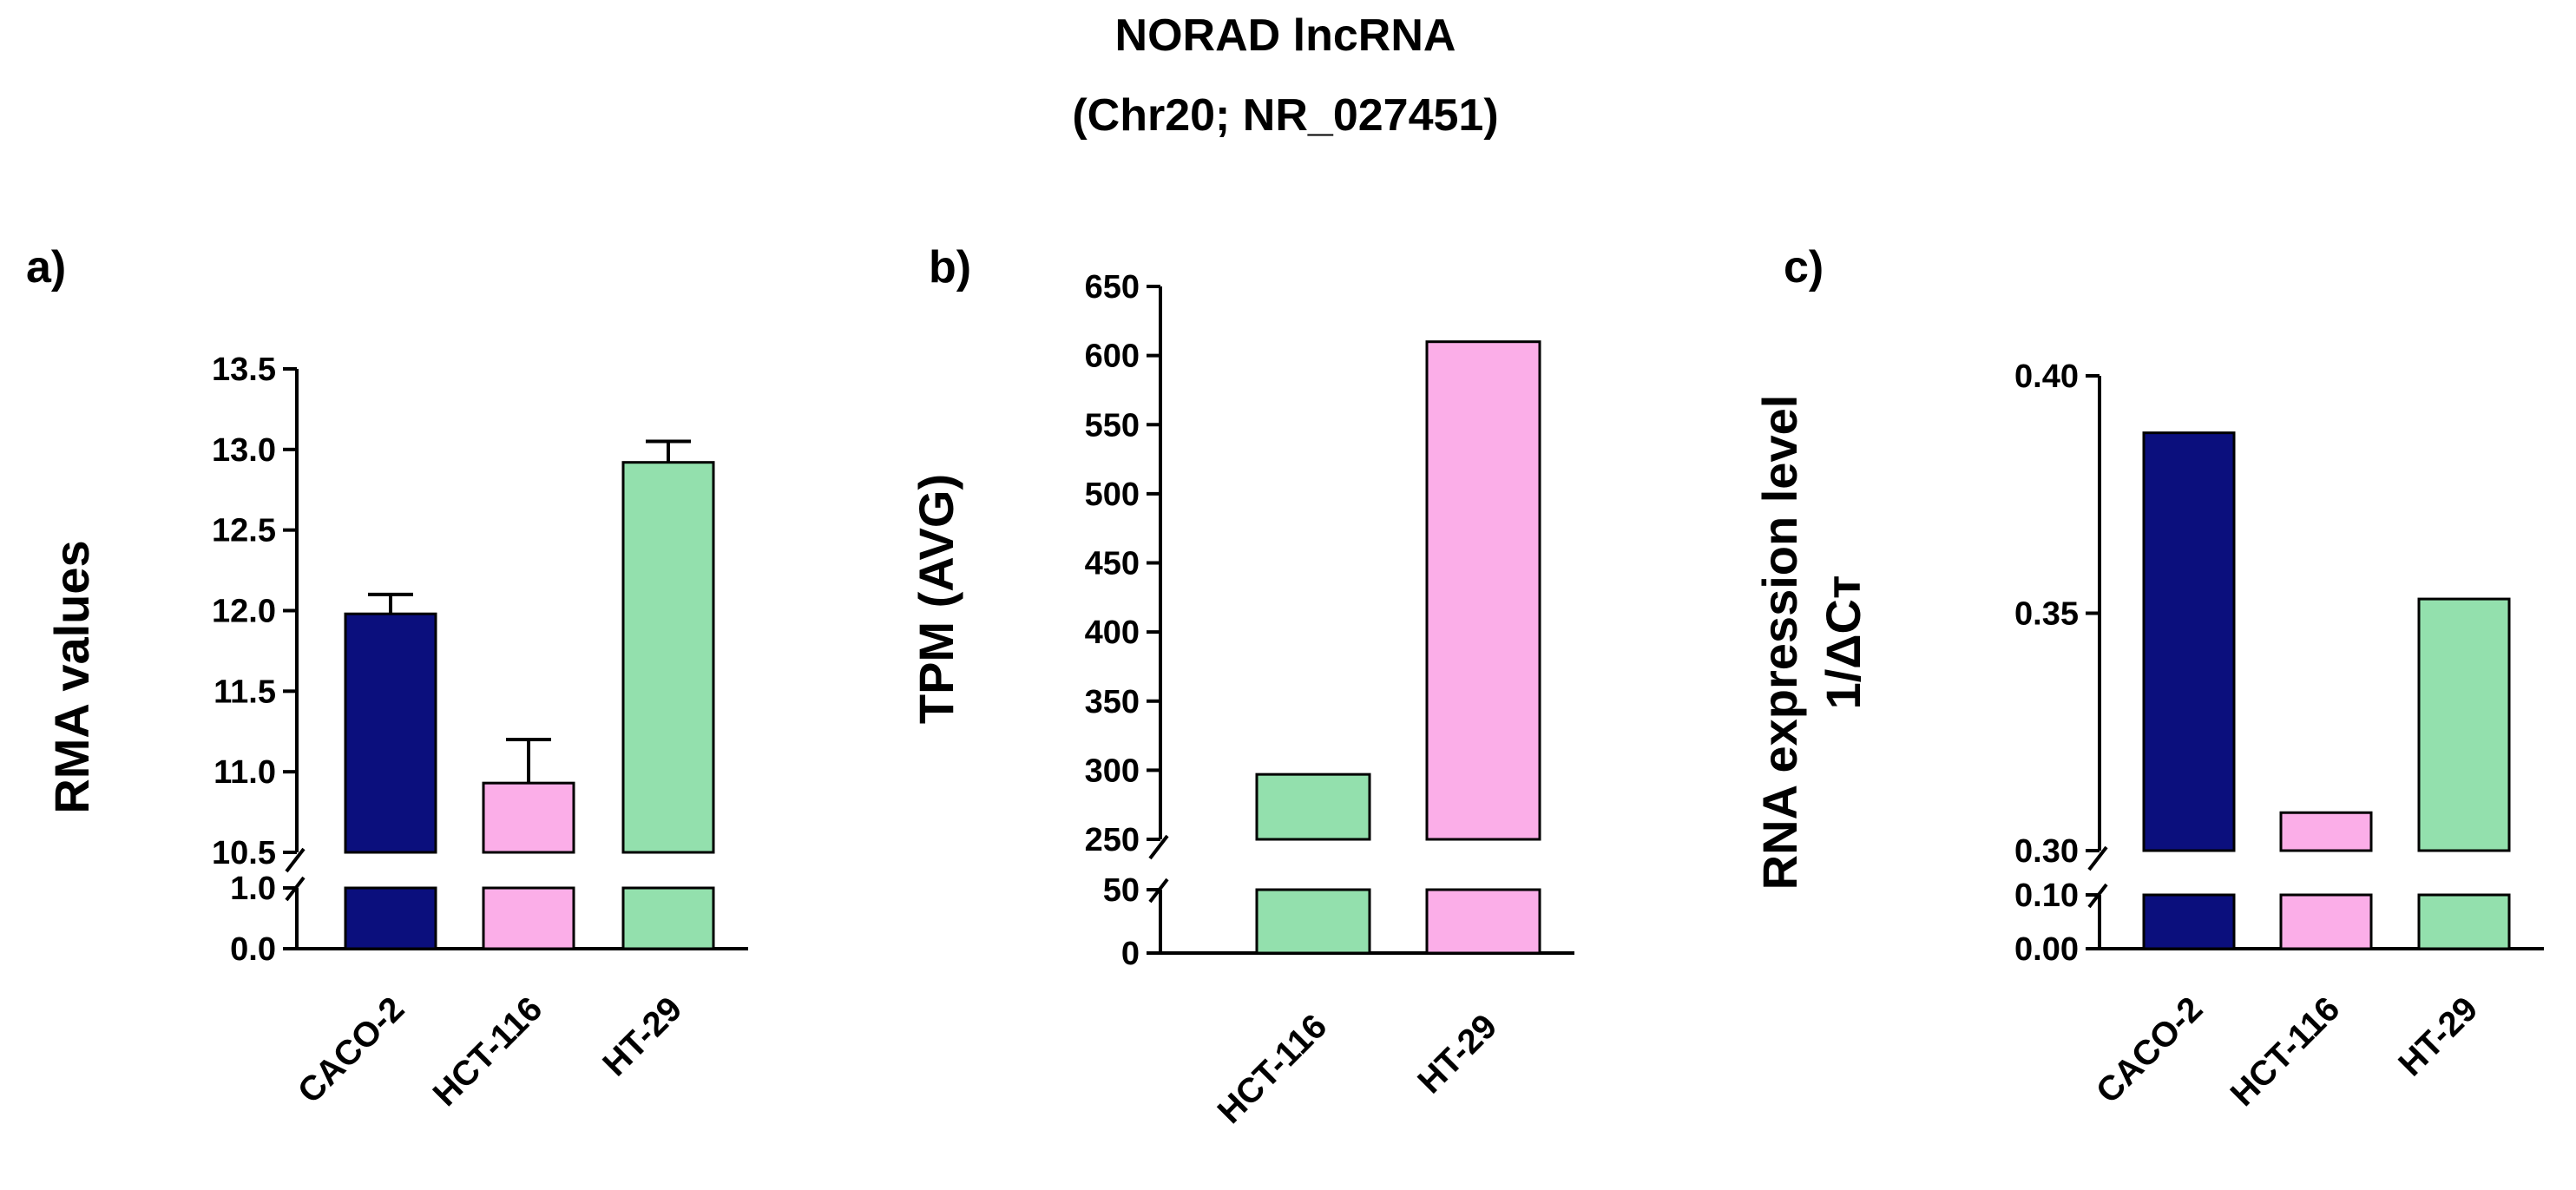 The height and width of the screenshot is (1190, 2576). Describe the element at coordinates (244, 612) in the screenshot. I see `y-tick-label: 12.0` at that location.